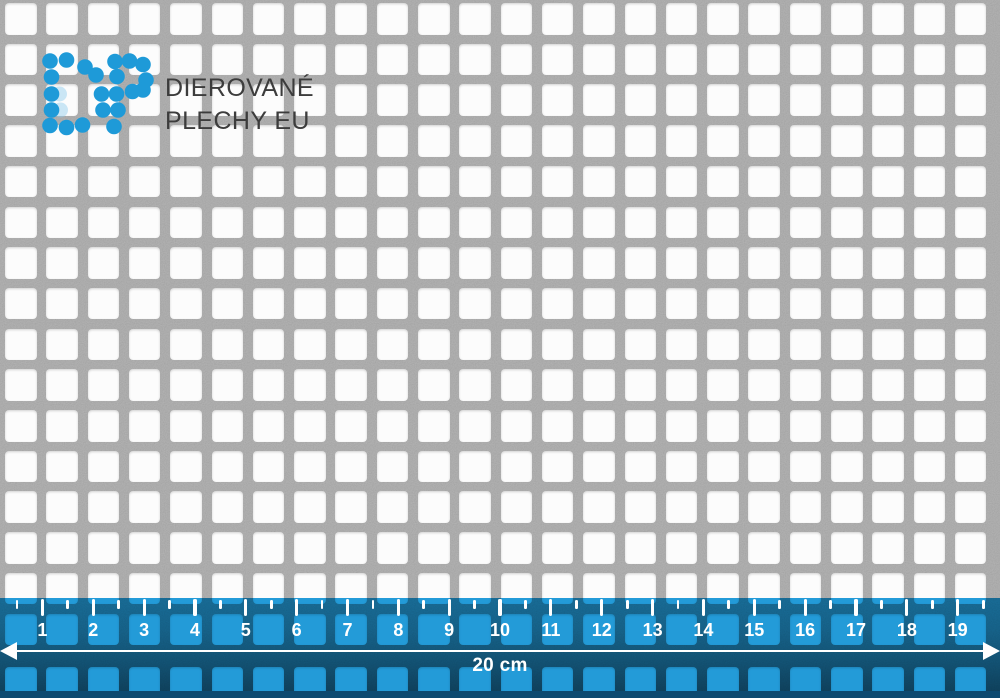 This screenshot has width=1000, height=698. Describe the element at coordinates (551, 630) in the screenshot. I see `ruler-number: 11` at that location.